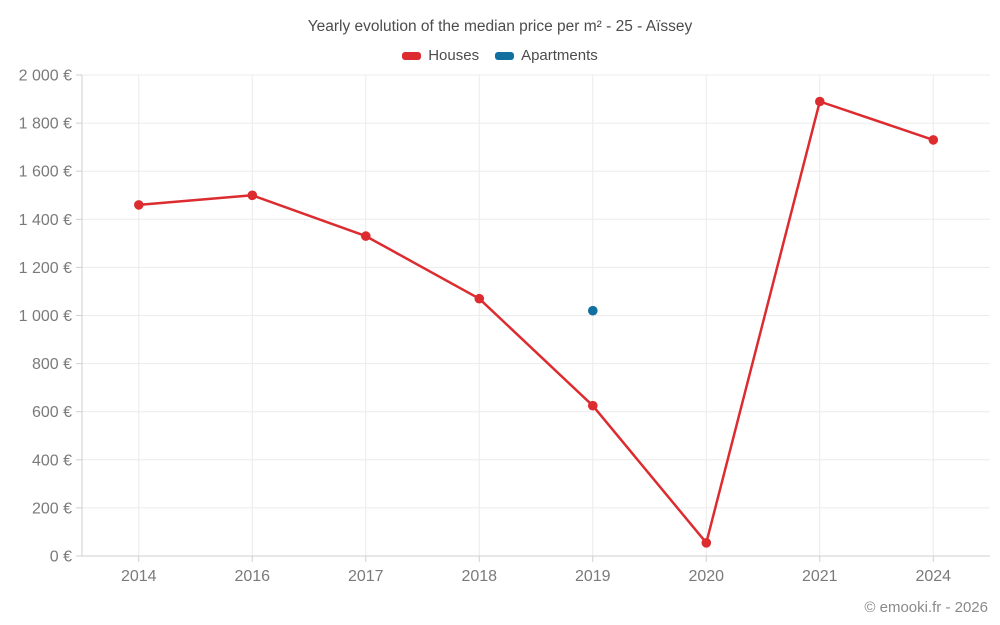 The width and height of the screenshot is (1000, 625). Describe the element at coordinates (593, 405) in the screenshot. I see `data-point-houses-2019` at that location.